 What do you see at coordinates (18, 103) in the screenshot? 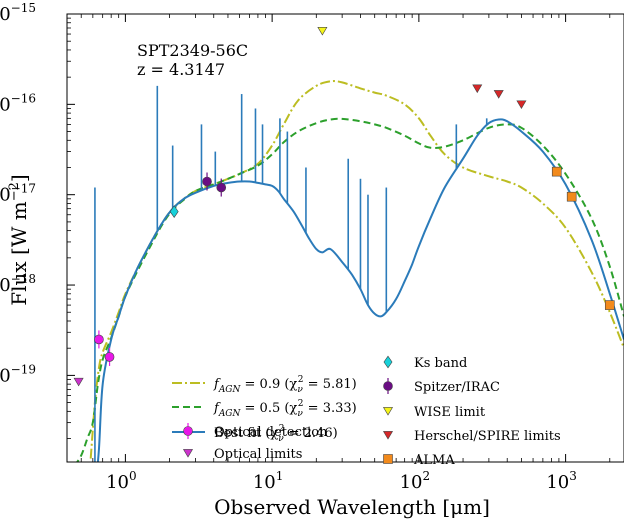
I see `y-tick-label: 10−16` at bounding box center [18, 103].